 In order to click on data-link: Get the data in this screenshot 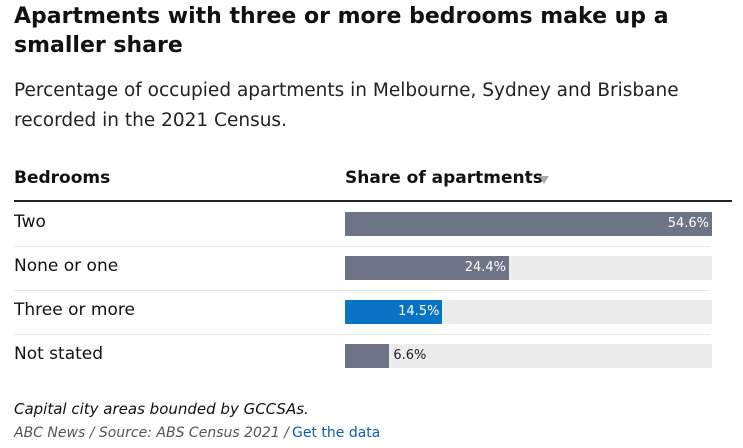, I will do `click(336, 433)`.